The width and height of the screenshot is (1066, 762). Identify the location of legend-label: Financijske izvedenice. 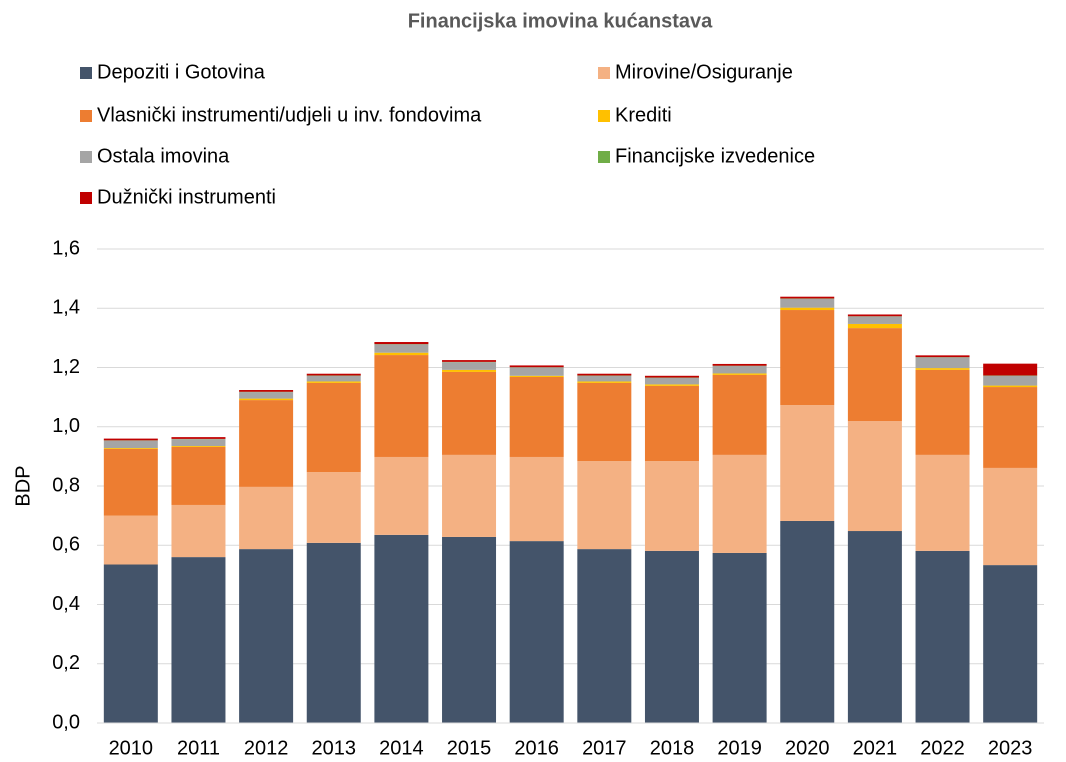
(715, 156).